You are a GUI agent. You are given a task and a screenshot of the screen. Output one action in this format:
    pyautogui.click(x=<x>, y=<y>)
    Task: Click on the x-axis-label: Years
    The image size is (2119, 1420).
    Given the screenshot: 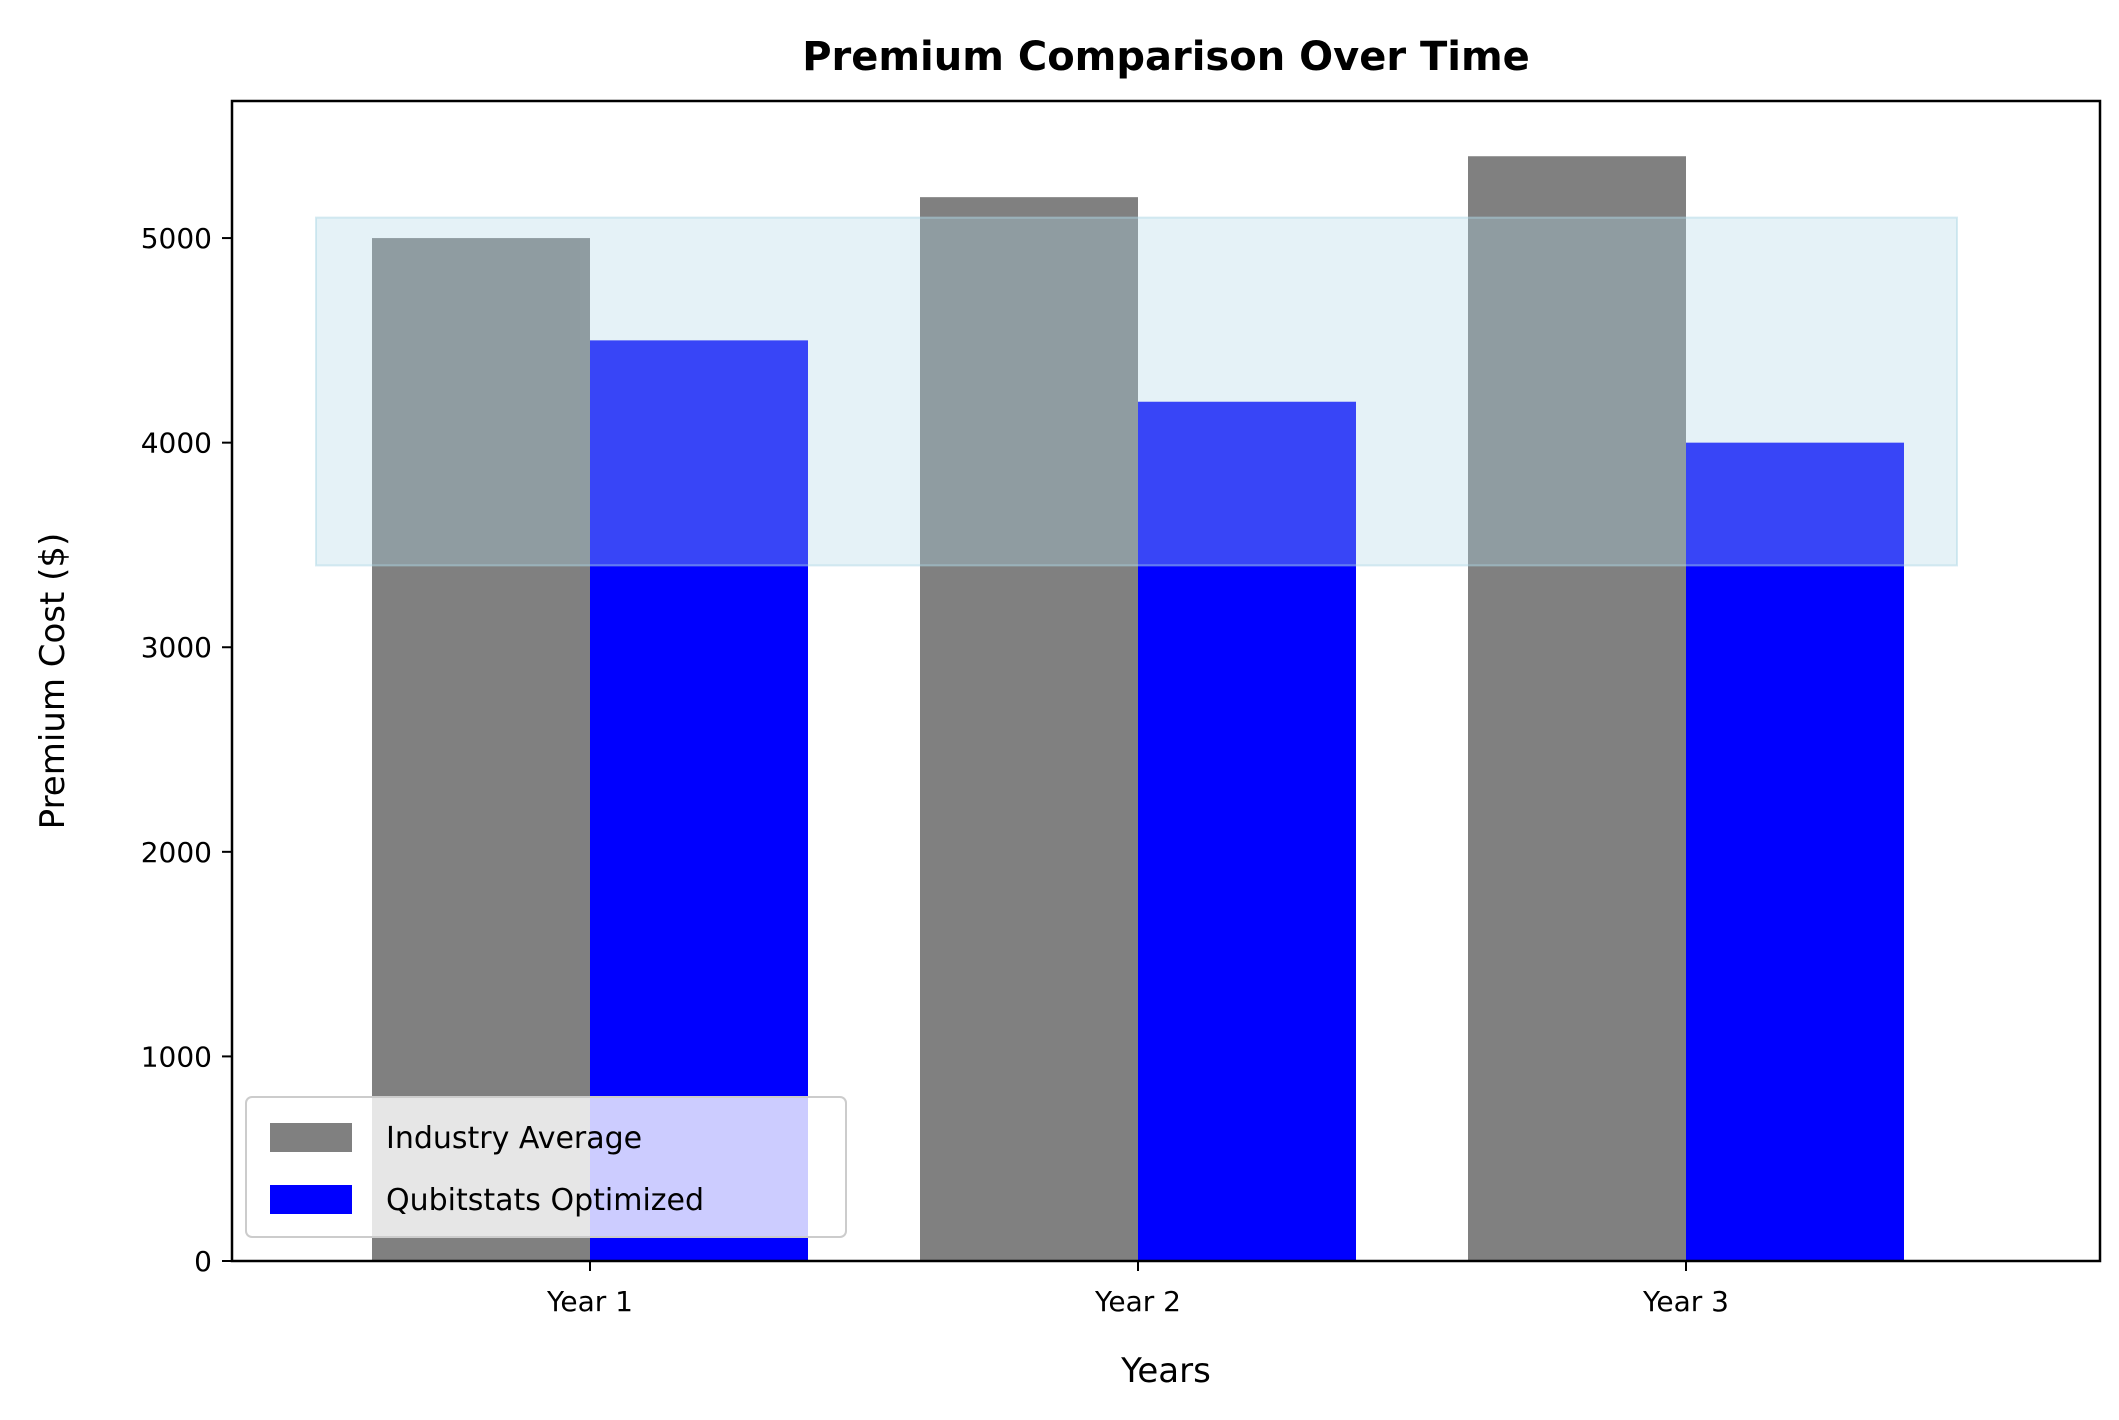 What is the action you would take?
    pyautogui.click(x=1165, y=1371)
    